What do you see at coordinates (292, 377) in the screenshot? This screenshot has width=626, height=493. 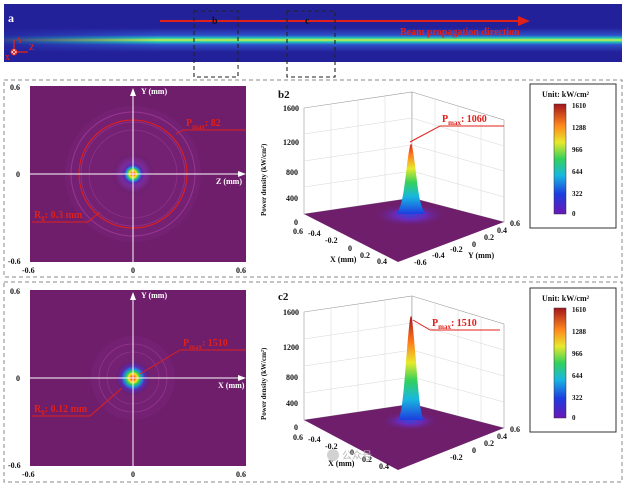 I see `c2-ztick: 800` at bounding box center [292, 377].